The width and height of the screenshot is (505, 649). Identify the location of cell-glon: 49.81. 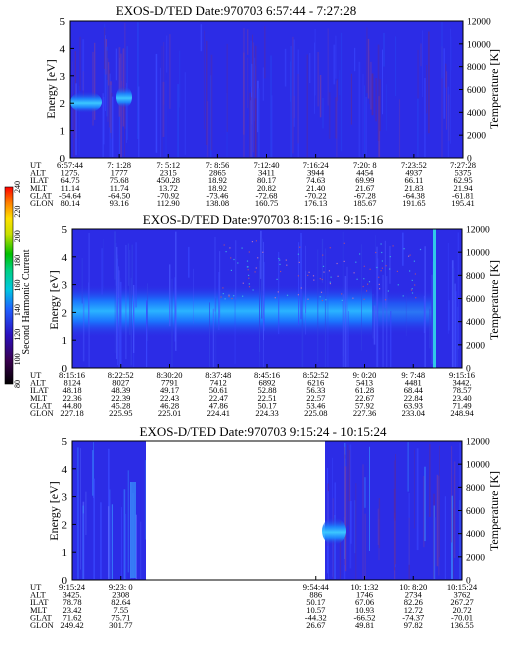
(364, 625).